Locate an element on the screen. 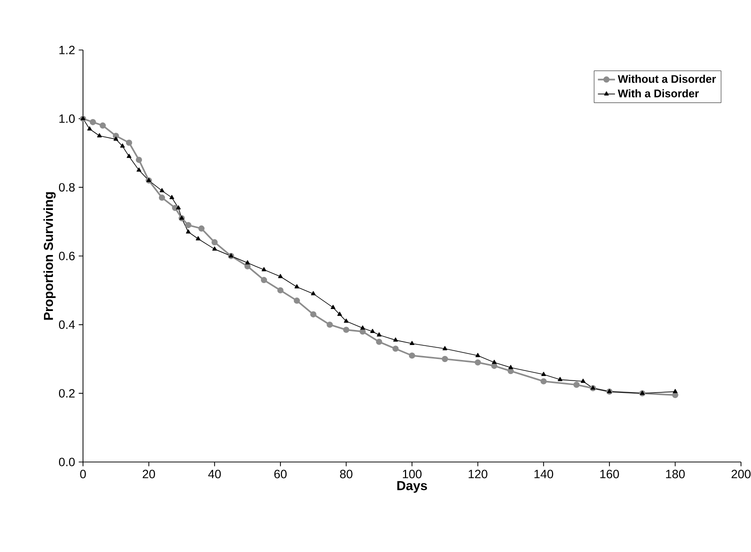 This screenshot has width=751, height=552. y-tick-label: 1.2 is located at coordinates (67, 50).